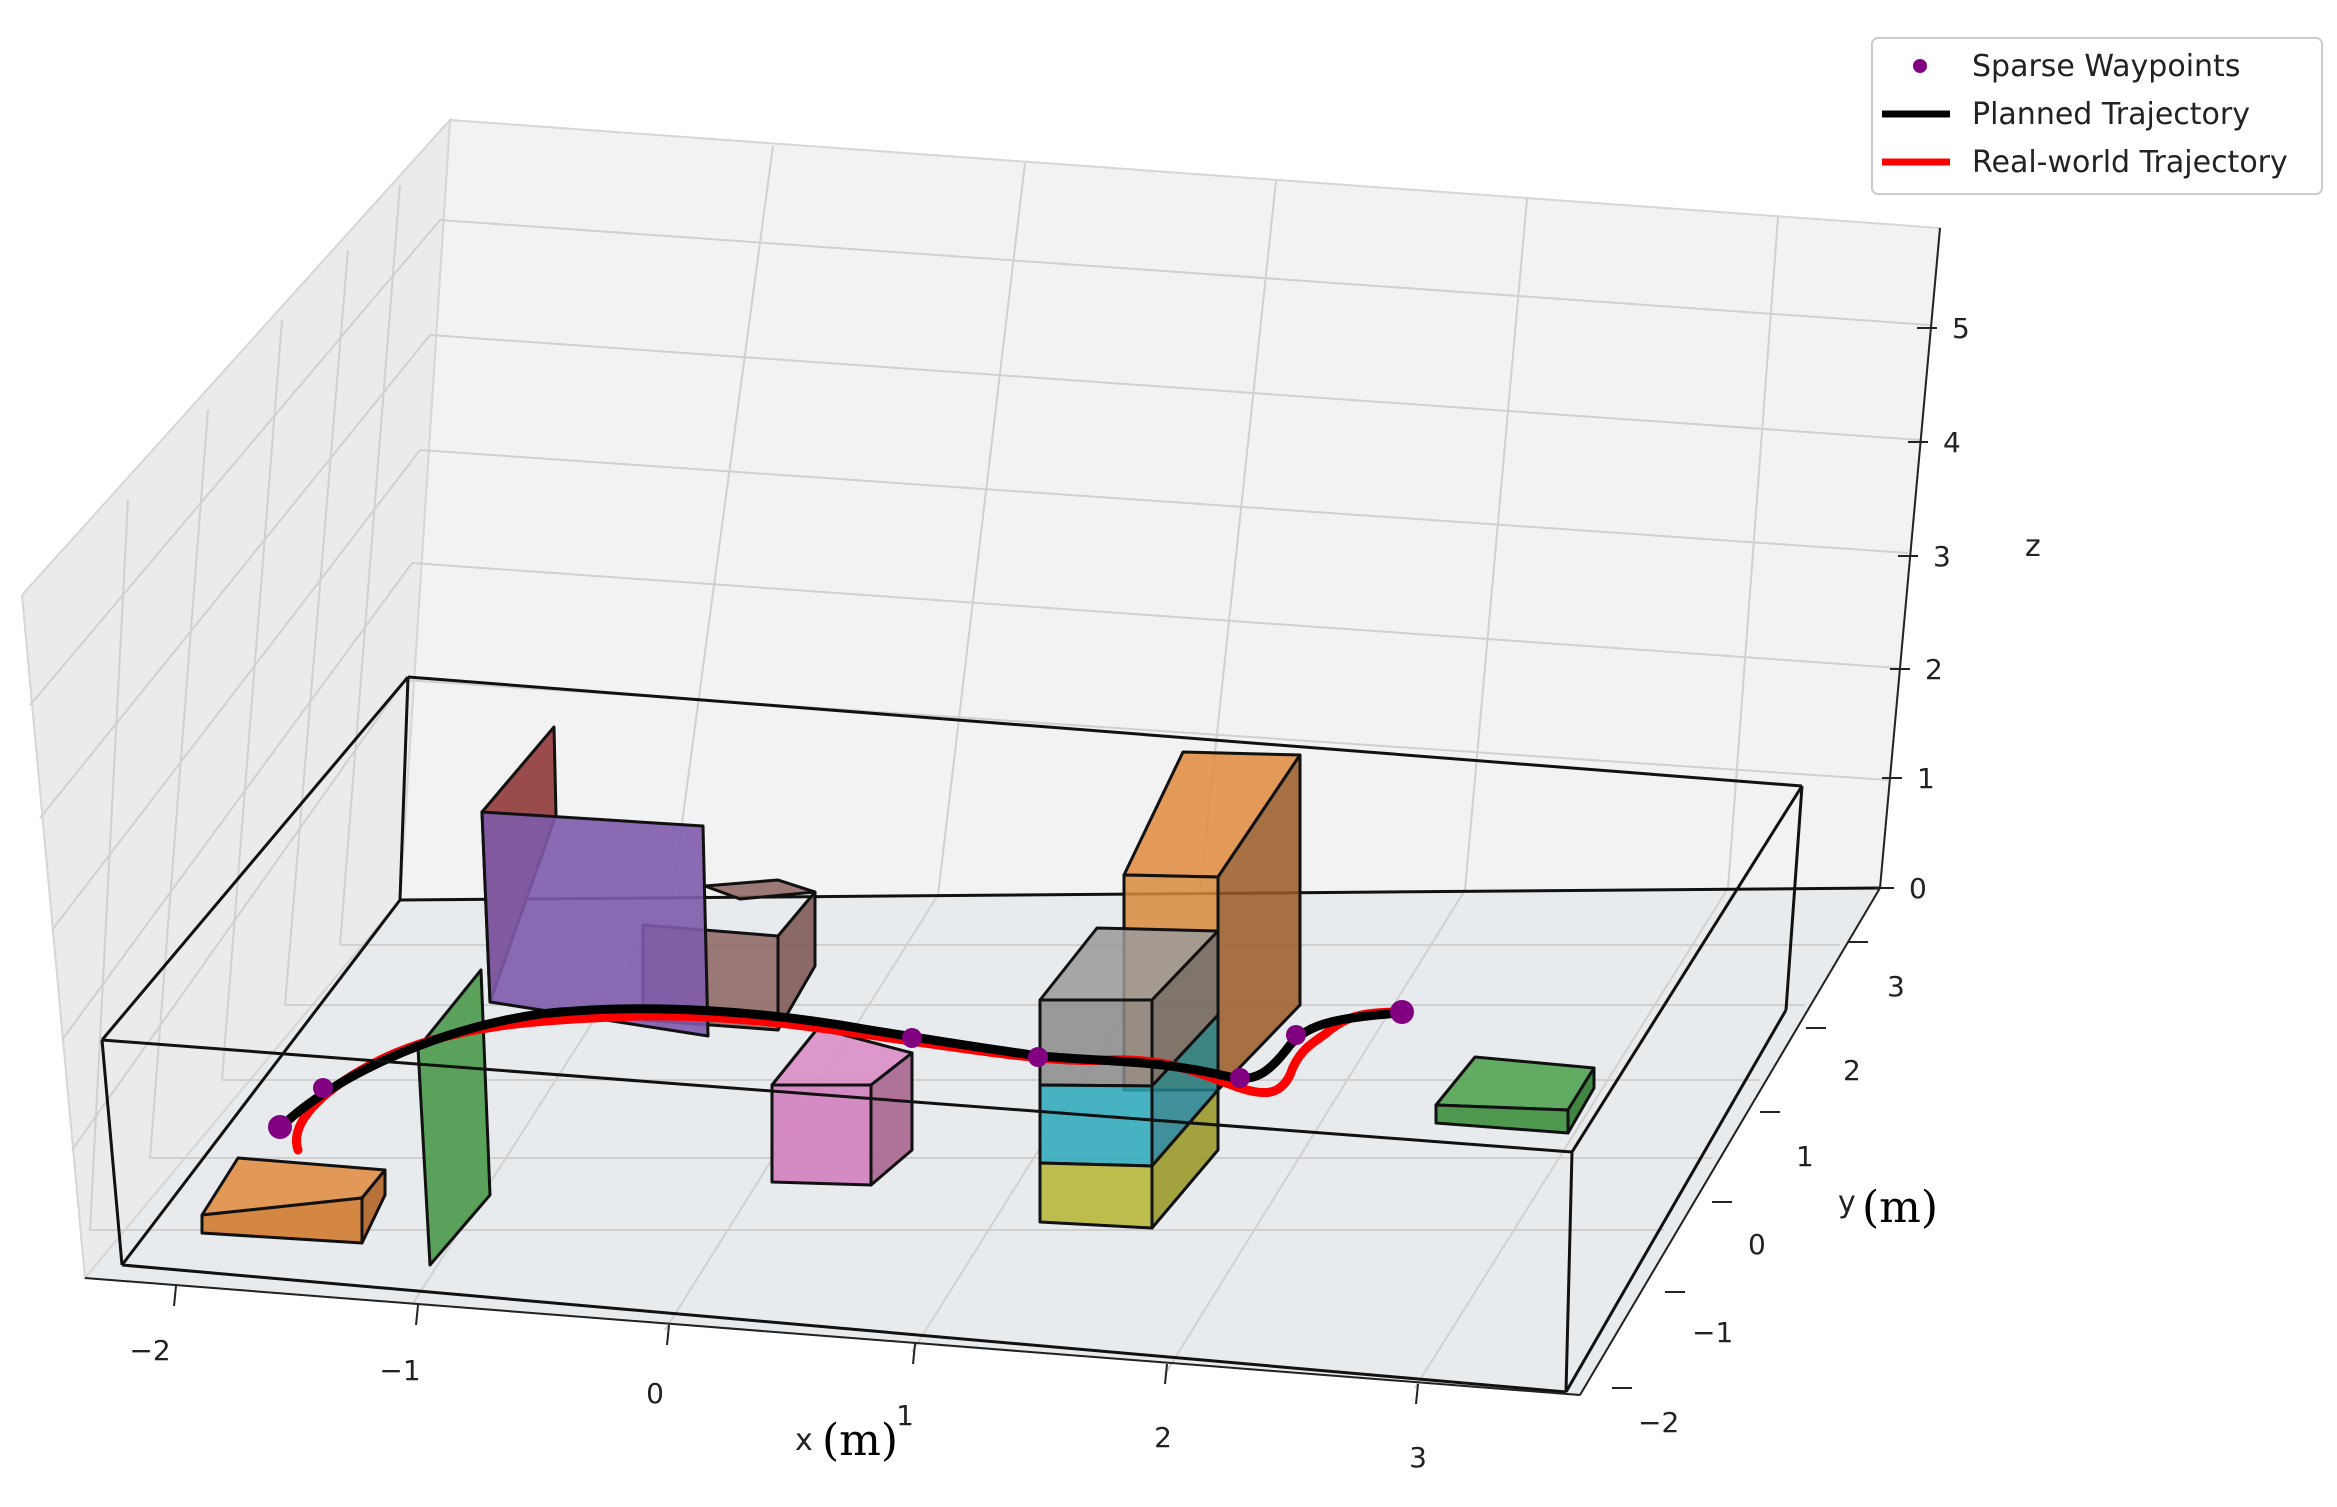 This screenshot has height=1507, width=2337. What do you see at coordinates (1569, 1272) in the screenshot?
I see `bbox-front-right` at bounding box center [1569, 1272].